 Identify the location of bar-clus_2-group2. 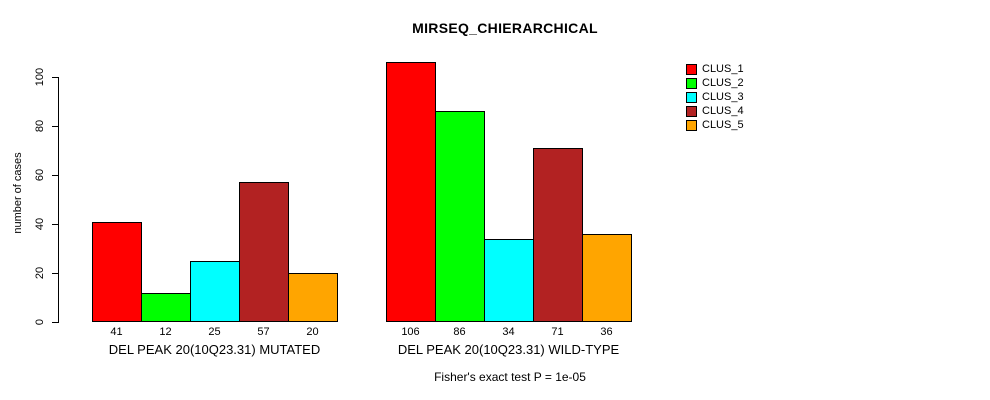
(460, 216).